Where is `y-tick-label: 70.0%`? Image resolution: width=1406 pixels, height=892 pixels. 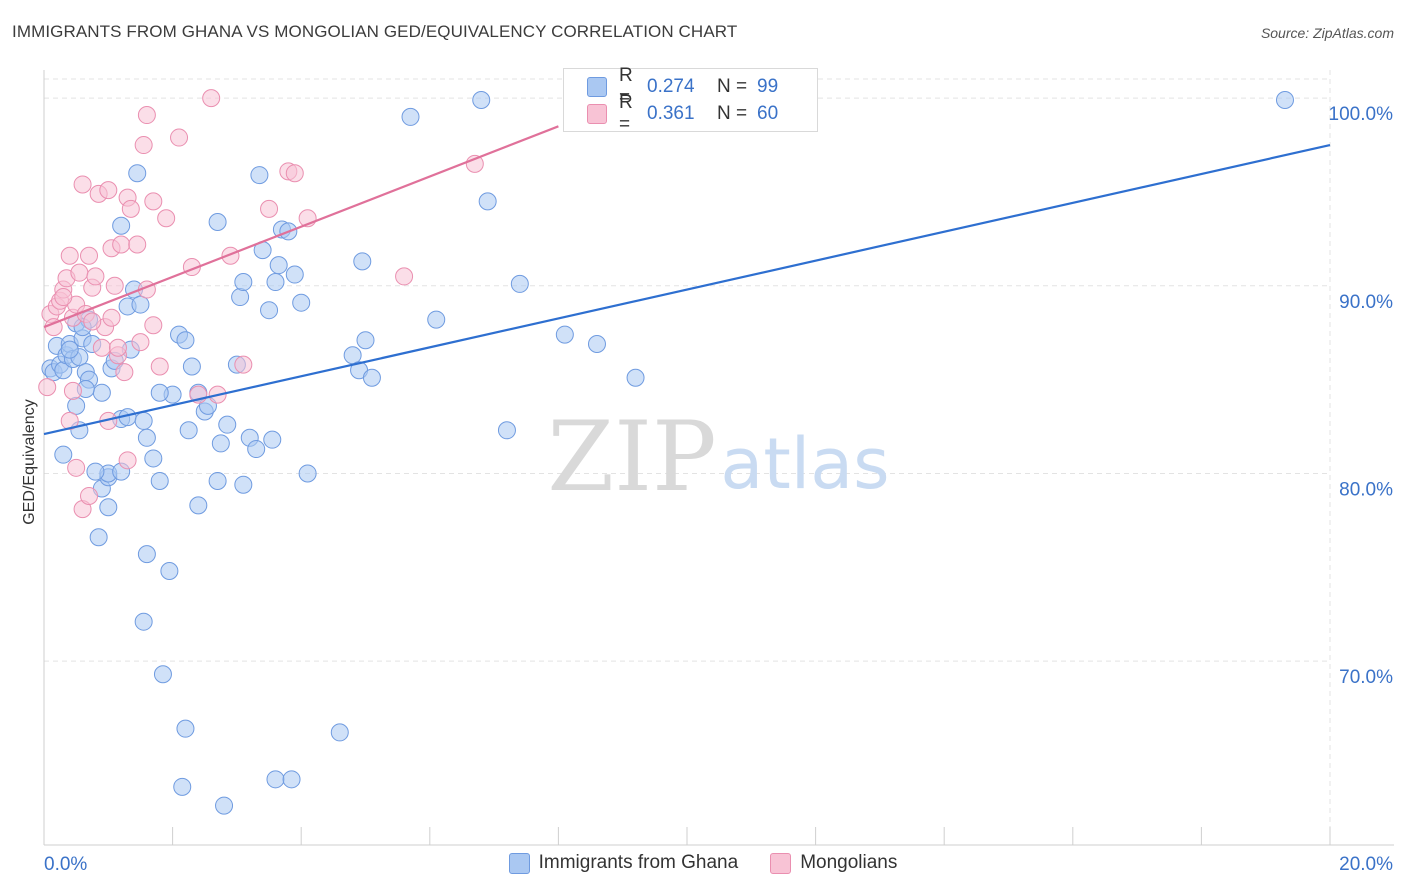
y-tick-label: 70.0% is located at coordinates (1366, 677).